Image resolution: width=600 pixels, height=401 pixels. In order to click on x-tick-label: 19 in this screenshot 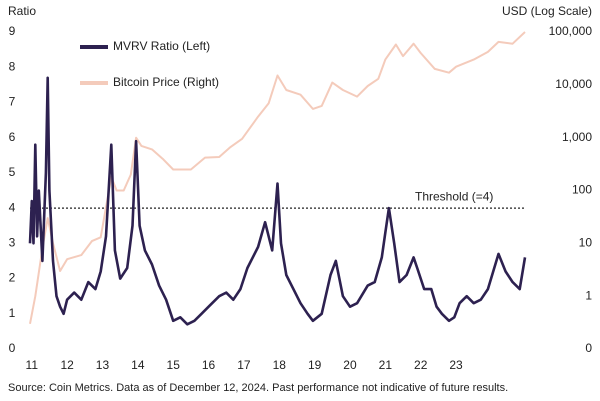, I will do `click(315, 365)`.